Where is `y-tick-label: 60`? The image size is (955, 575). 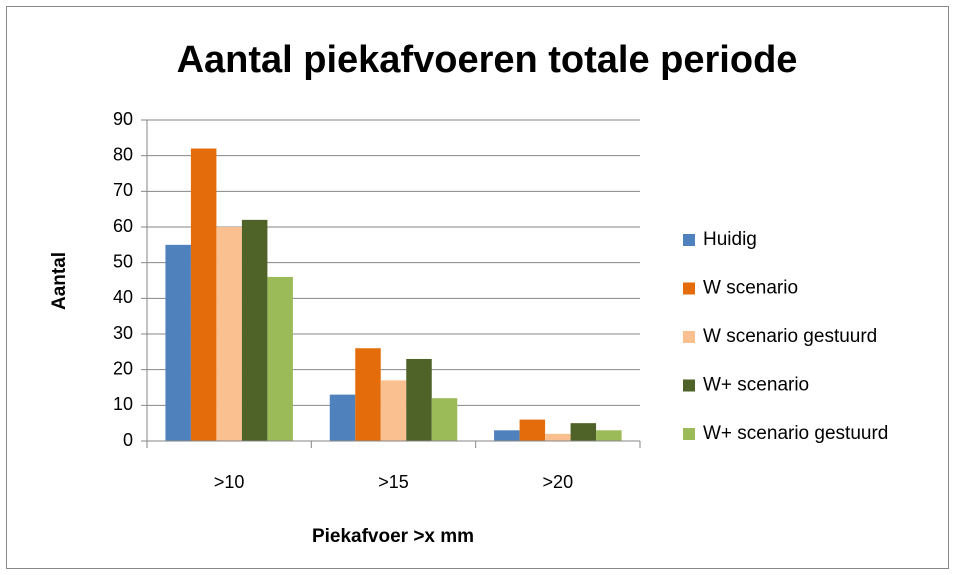
y-tick-label: 60 is located at coordinates (123, 226).